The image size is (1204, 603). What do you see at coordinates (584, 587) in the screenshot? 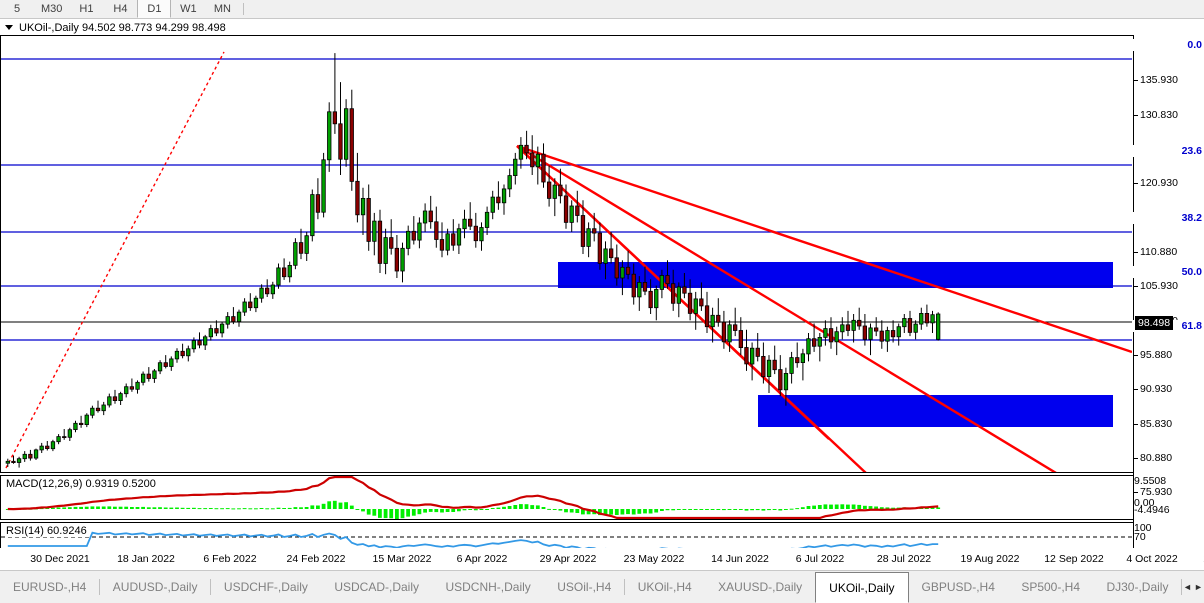
I see `symbol-tab-usoil-h4: USOil-,H4` at bounding box center [584, 587].